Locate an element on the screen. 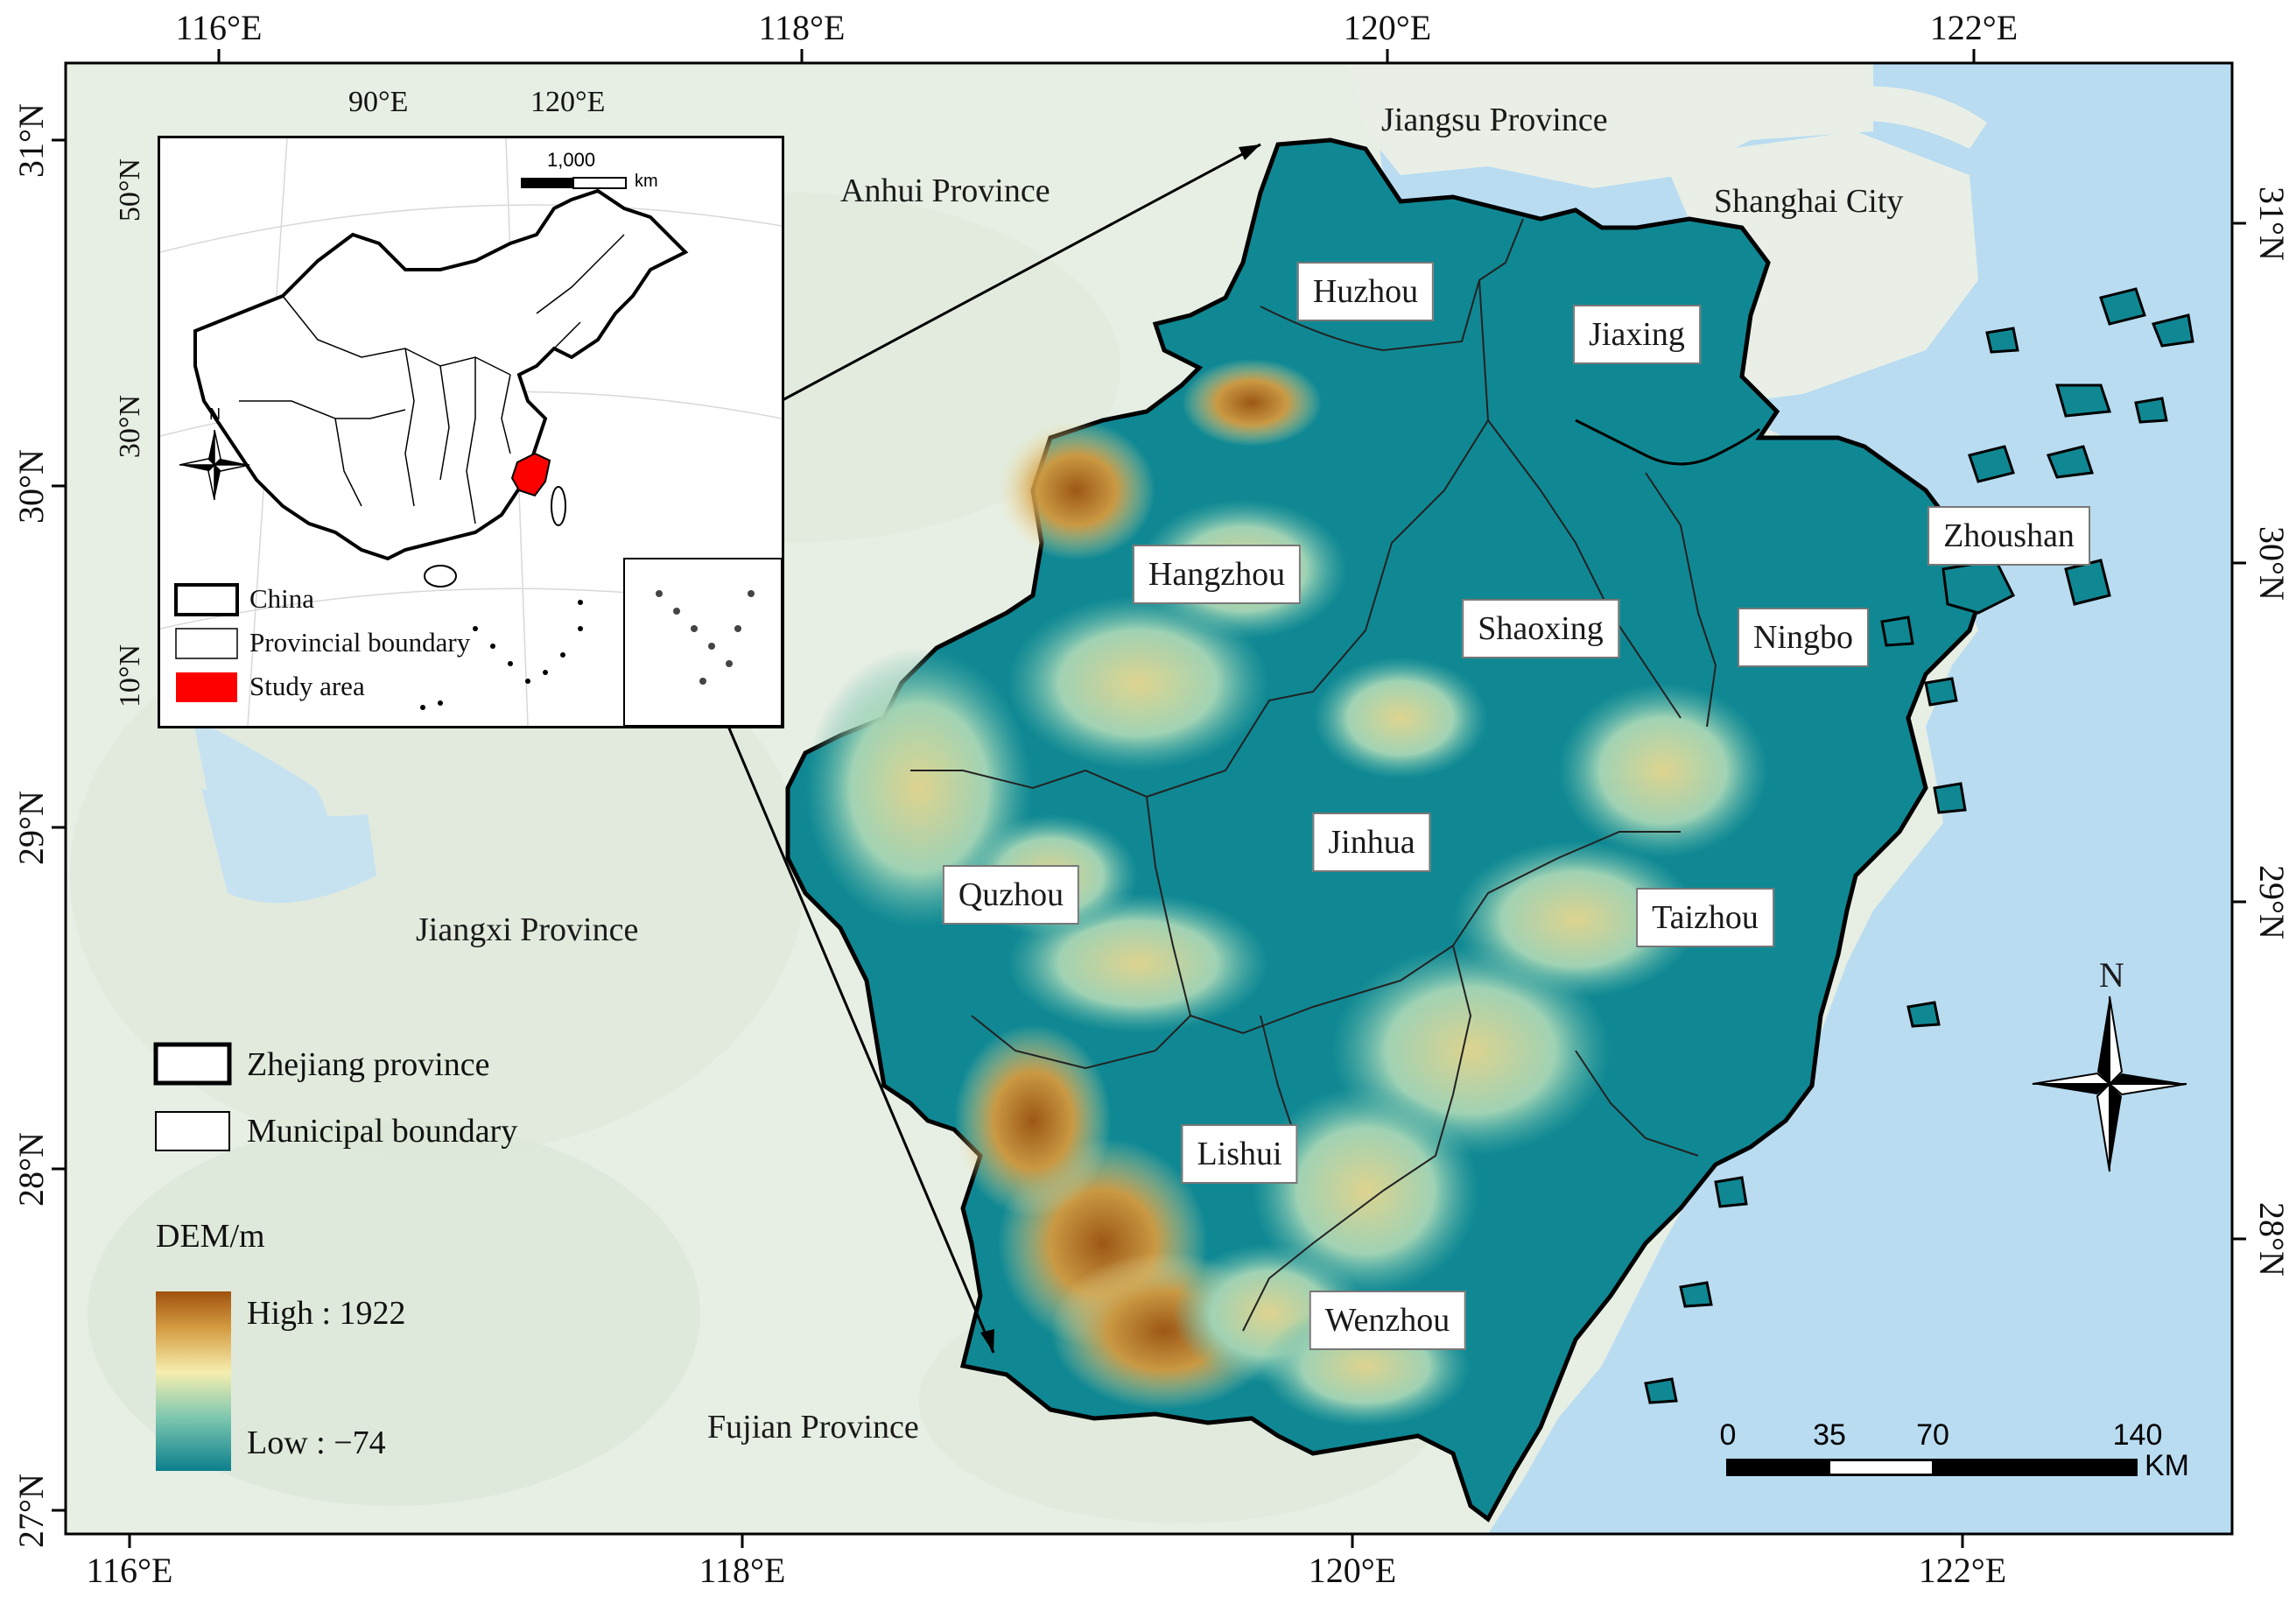 The height and width of the screenshot is (1604, 2296). inset-legend-china-swatch is located at coordinates (207, 599).